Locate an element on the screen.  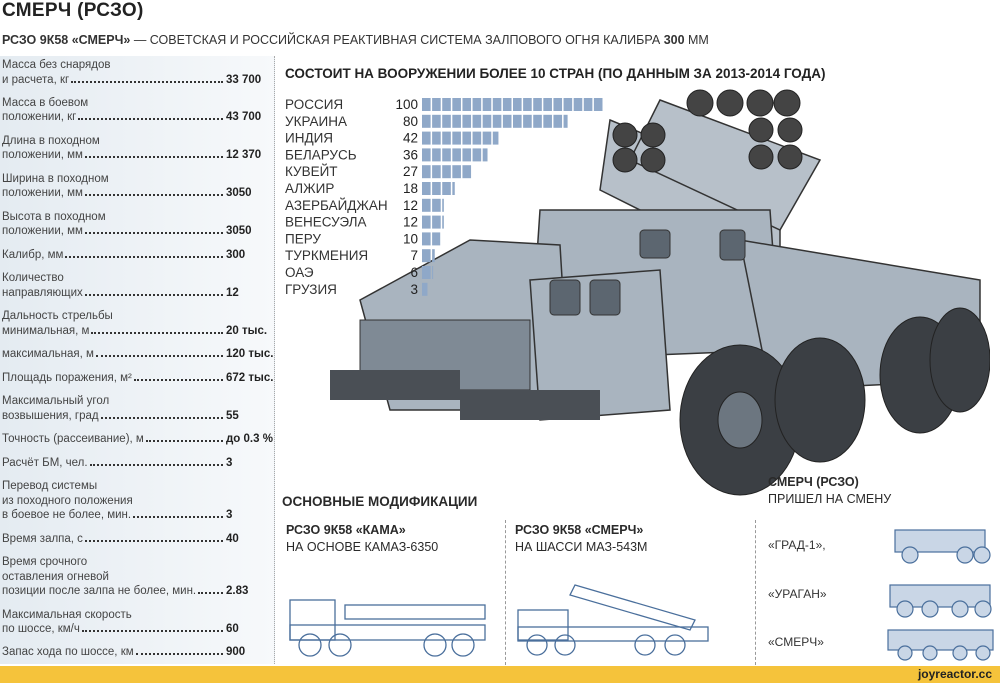
spec-line: Расчёт БМ, чел. 3 is located at coordinates (138, 463).